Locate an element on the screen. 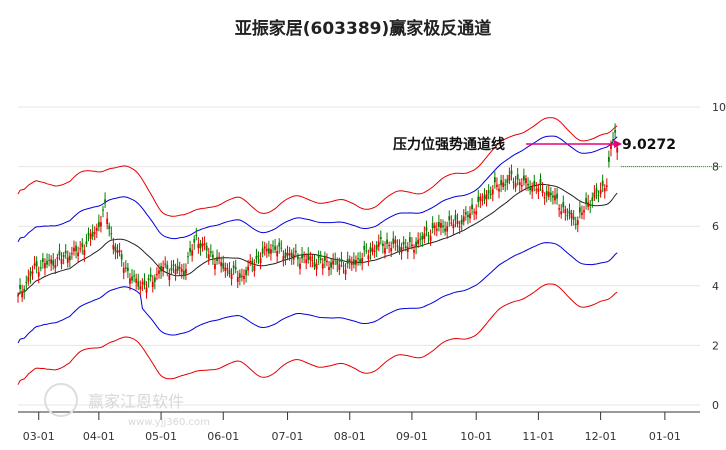  watermark-logo is located at coordinates (61, 400).